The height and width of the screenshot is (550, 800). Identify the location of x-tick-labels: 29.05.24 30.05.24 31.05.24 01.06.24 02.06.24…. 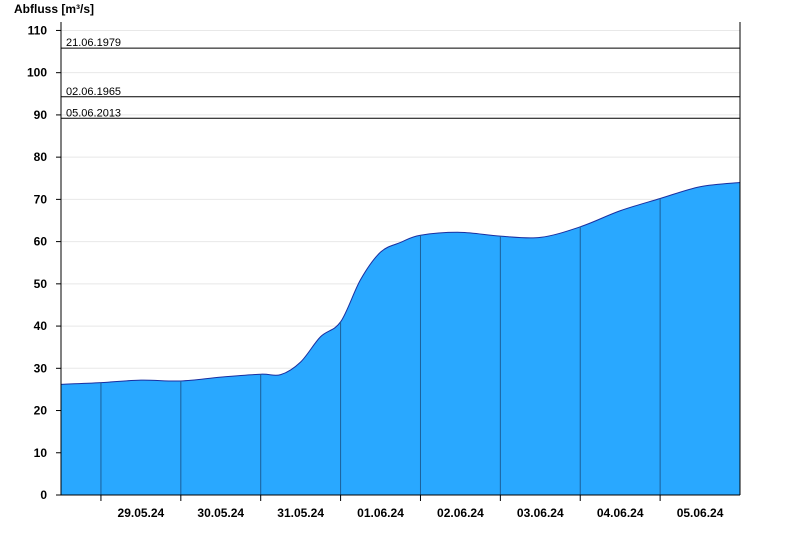
(421, 513).